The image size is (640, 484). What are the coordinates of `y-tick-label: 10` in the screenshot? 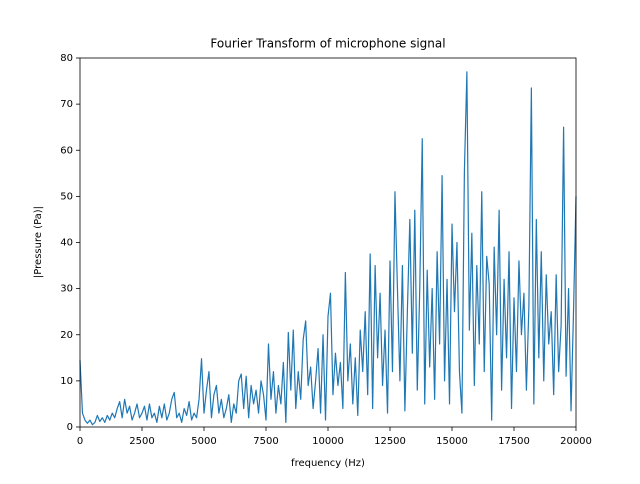 It's located at (66, 381).